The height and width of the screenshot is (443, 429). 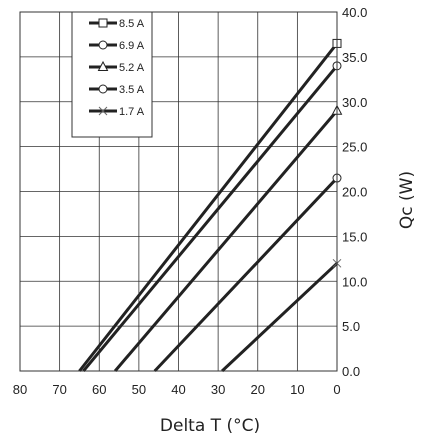 What do you see at coordinates (354, 57) in the screenshot?
I see `y-tick-label-7: 35.0` at bounding box center [354, 57].